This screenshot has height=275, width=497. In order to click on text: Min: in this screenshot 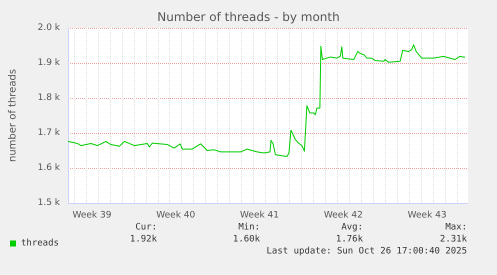, I will do `click(249, 227)`.